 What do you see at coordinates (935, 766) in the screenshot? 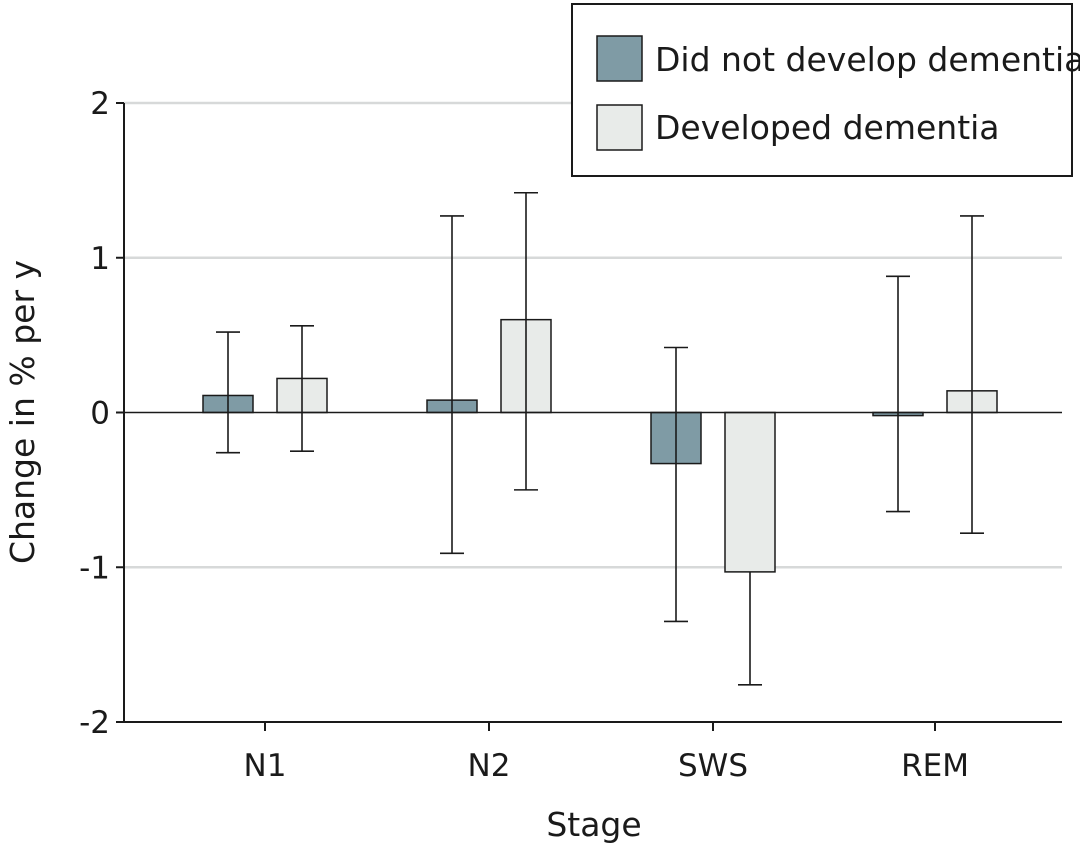
I see `x-tick-label-rem: REM` at bounding box center [935, 766].